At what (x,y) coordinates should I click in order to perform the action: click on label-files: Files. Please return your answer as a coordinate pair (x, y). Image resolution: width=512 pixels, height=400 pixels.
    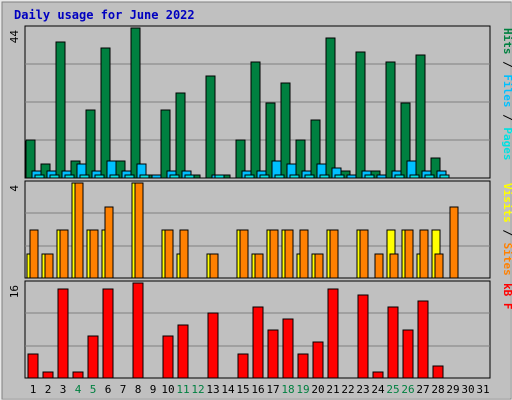
    Looking at the image, I should click on (506, 90).